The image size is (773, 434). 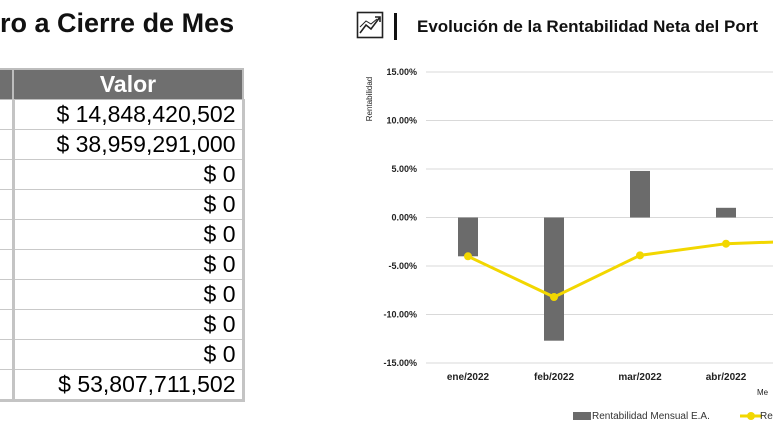 What do you see at coordinates (640, 377) in the screenshot?
I see `x-tick-label: mar/2022` at bounding box center [640, 377].